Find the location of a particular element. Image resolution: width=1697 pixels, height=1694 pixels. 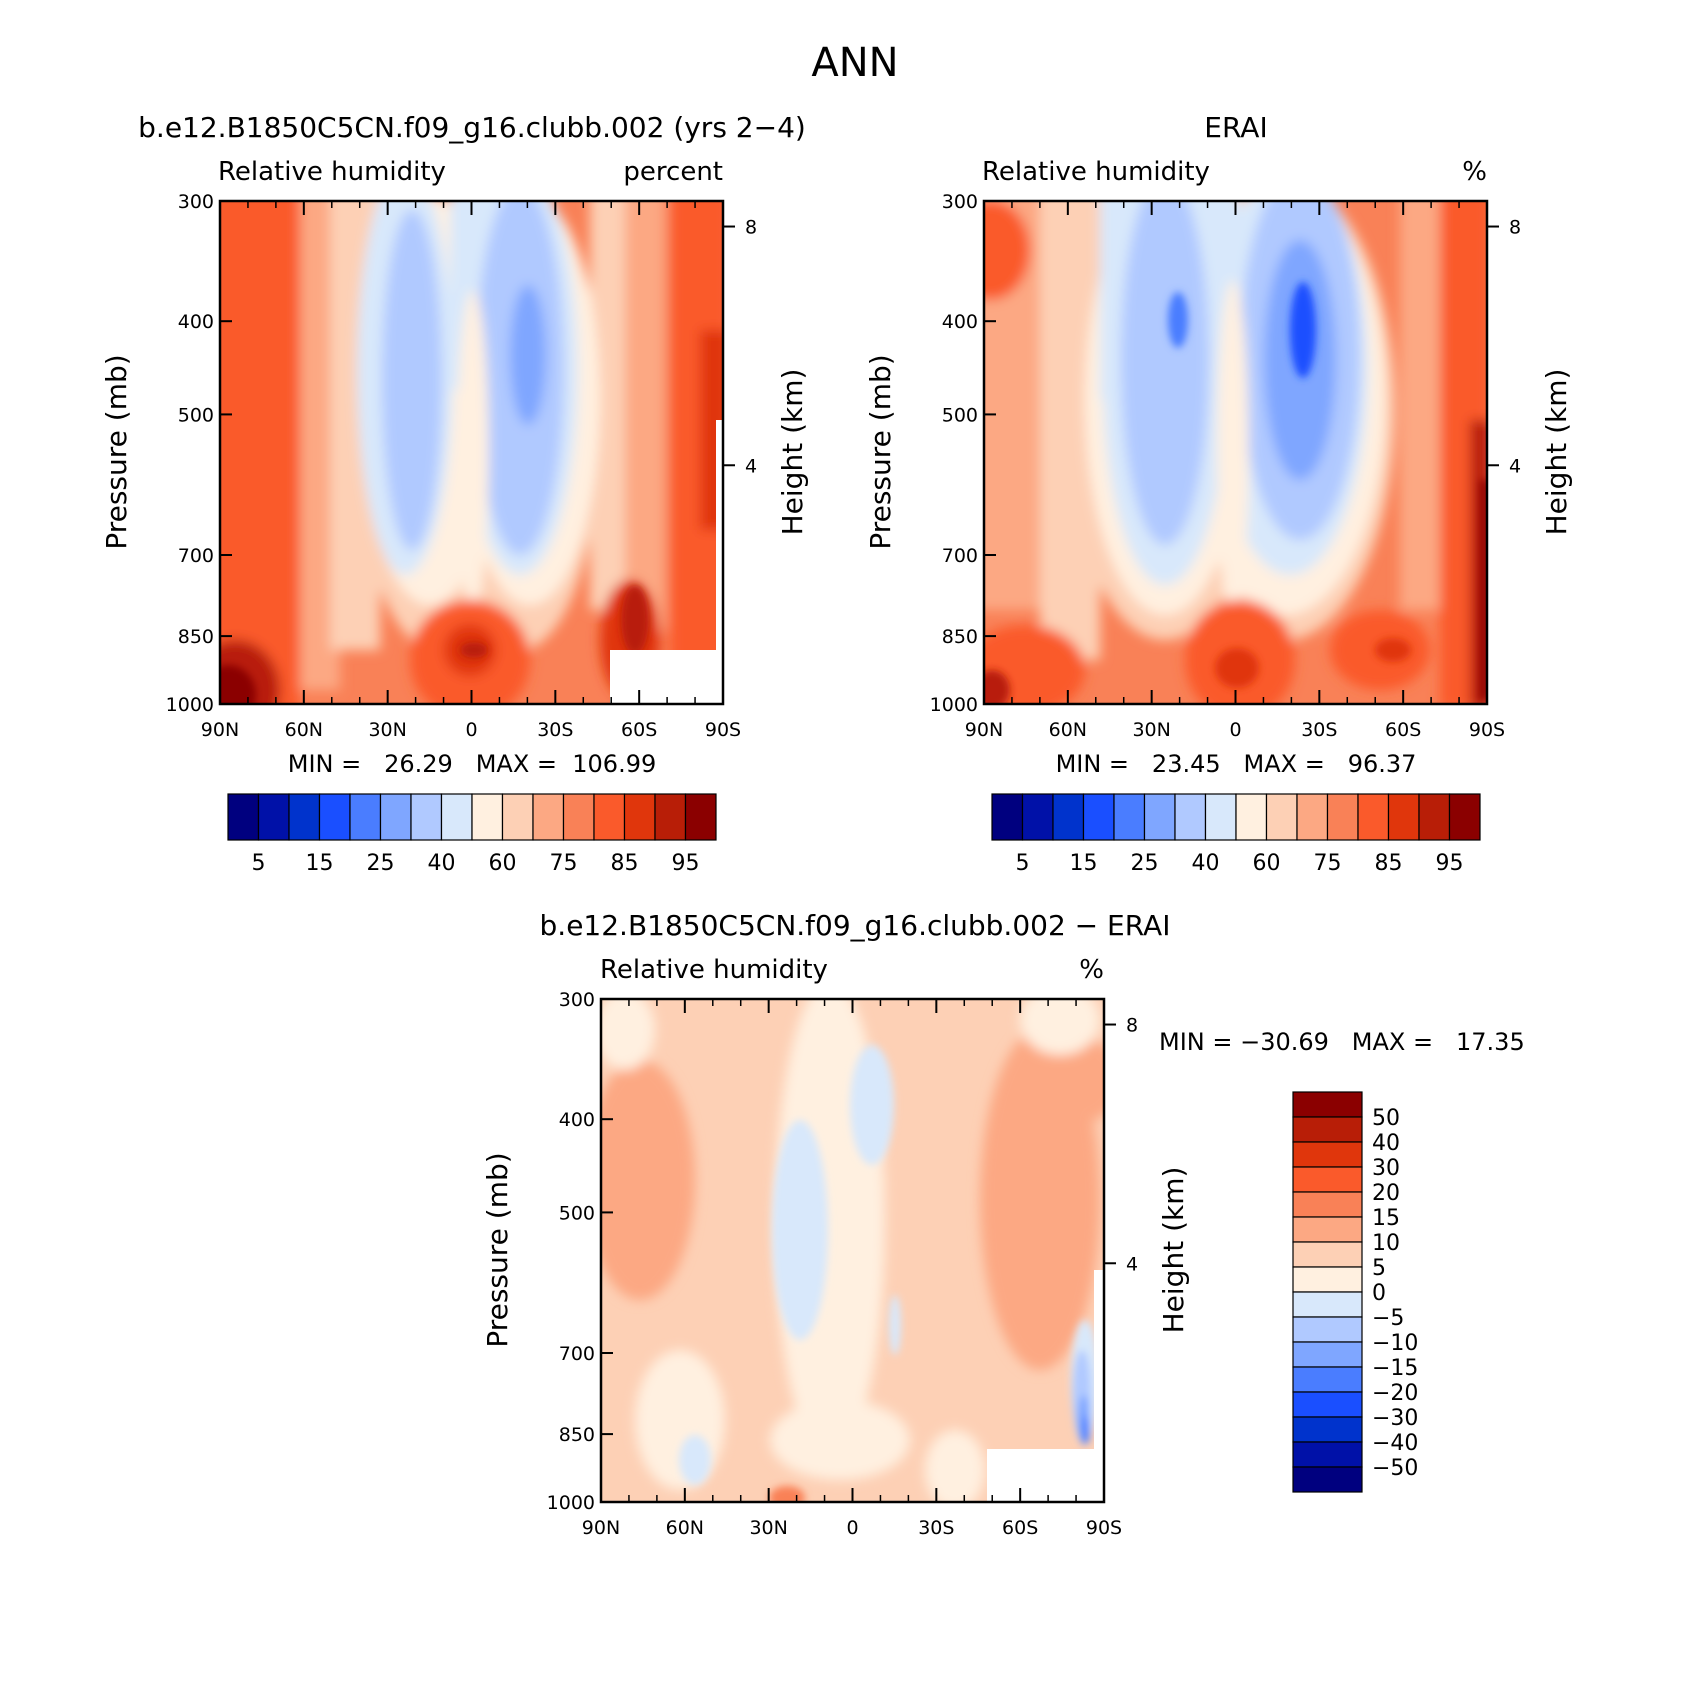

colorbar-label: 50 is located at coordinates (1386, 1118).